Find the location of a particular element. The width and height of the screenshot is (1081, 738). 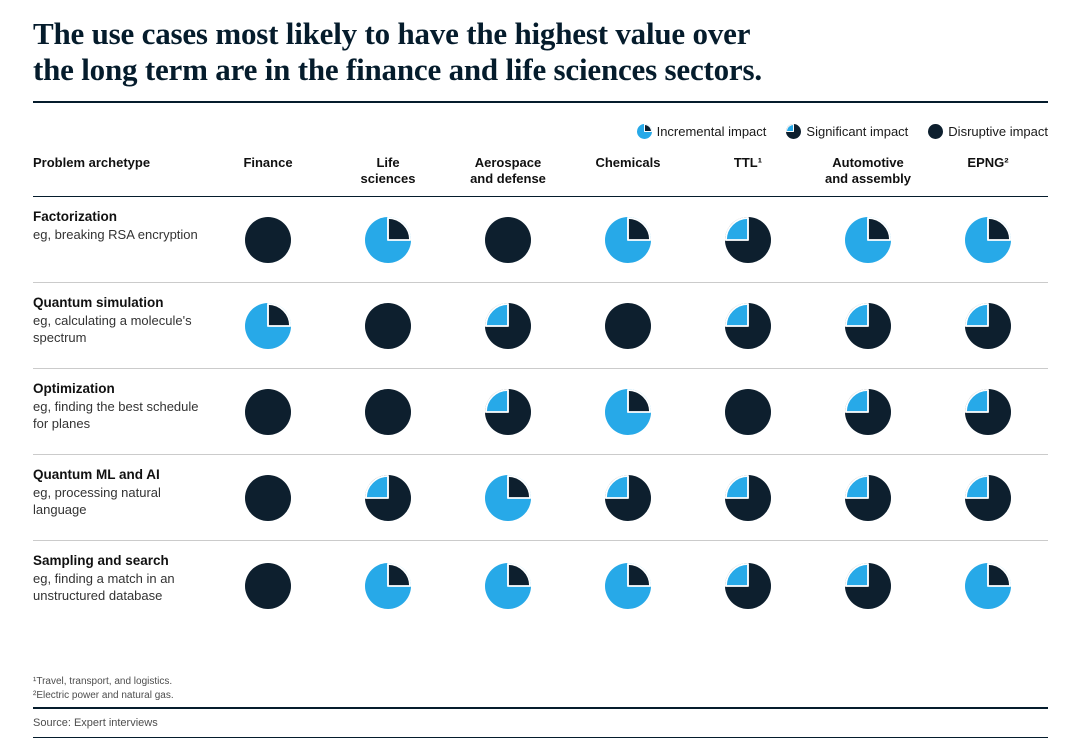

column-header-3: Chemicals is located at coordinates (628, 162).